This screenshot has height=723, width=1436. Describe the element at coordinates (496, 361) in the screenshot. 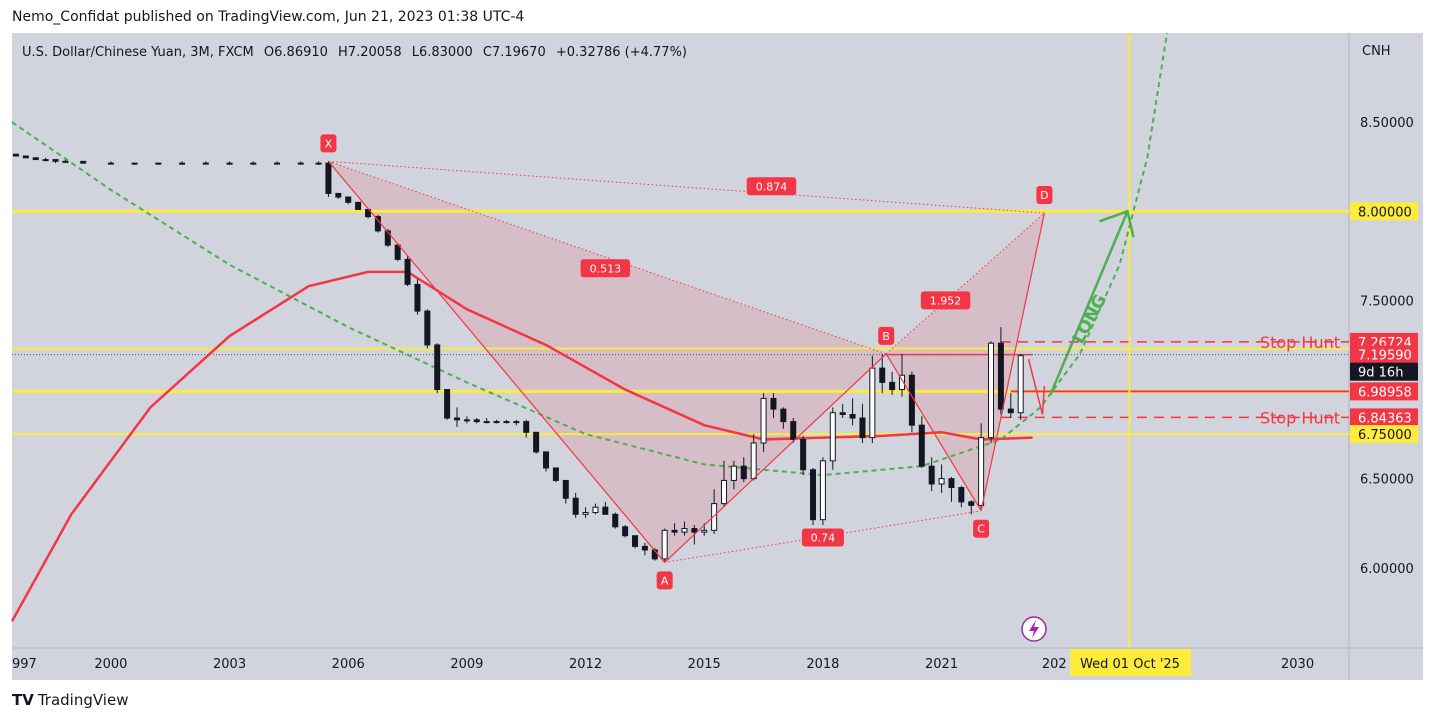

I see `leg-xa` at that location.